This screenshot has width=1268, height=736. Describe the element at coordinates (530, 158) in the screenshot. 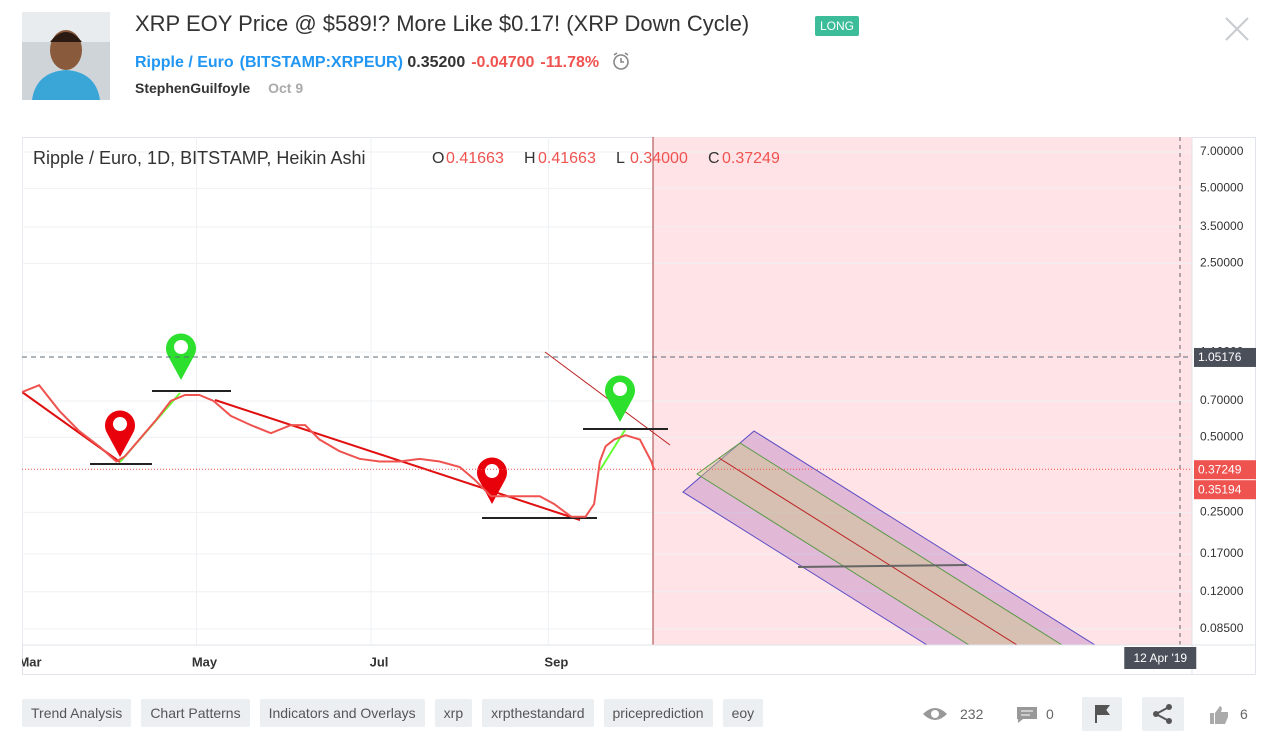

I see `ohlc-key: H` at that location.